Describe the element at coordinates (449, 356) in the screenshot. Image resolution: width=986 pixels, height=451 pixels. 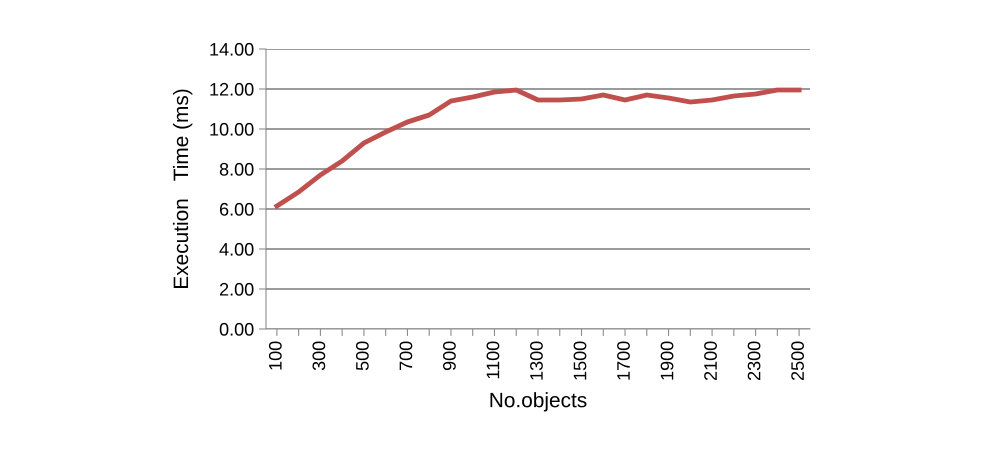
I see `x-tick-label: 900` at that location.